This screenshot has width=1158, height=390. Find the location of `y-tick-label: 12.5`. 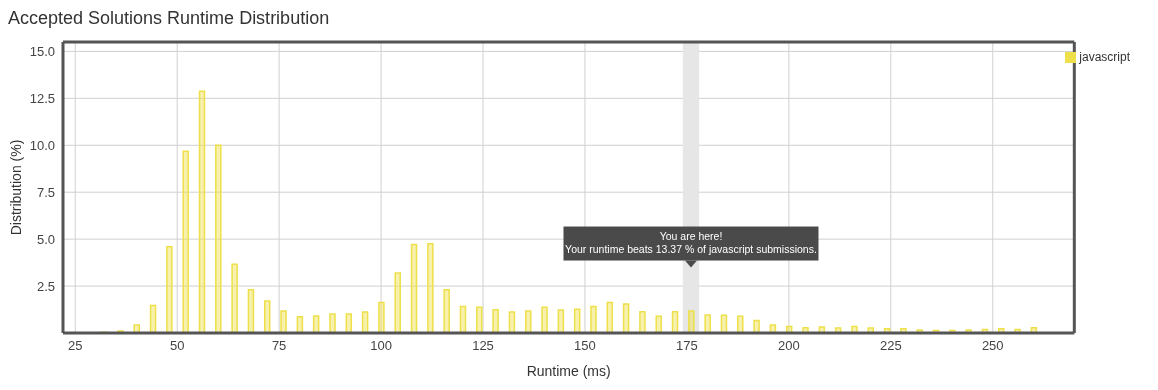

y-tick-label: 12.5 is located at coordinates (42, 98).